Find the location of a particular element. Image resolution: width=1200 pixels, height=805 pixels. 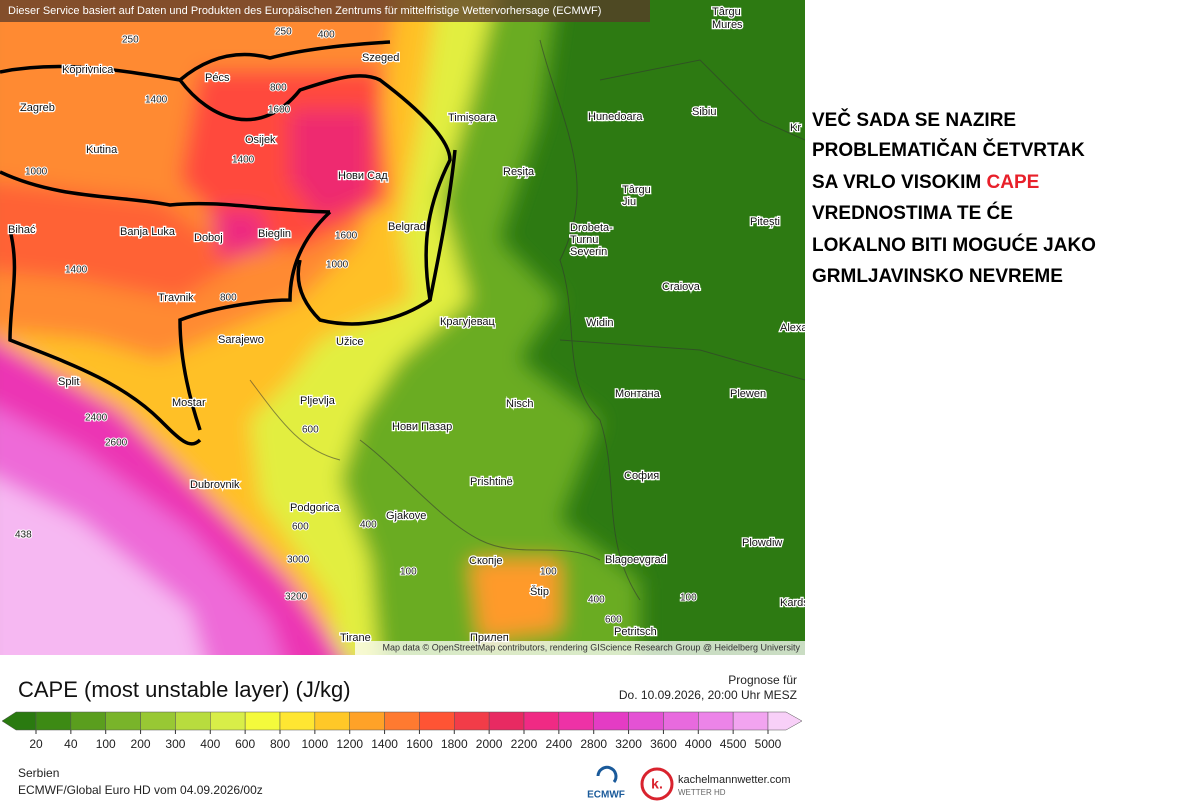

city-label: Severin is located at coordinates (588, 252).